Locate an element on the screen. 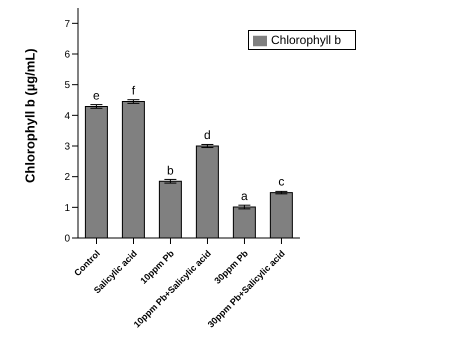  y-tick-label: 5 is located at coordinates (67, 86).